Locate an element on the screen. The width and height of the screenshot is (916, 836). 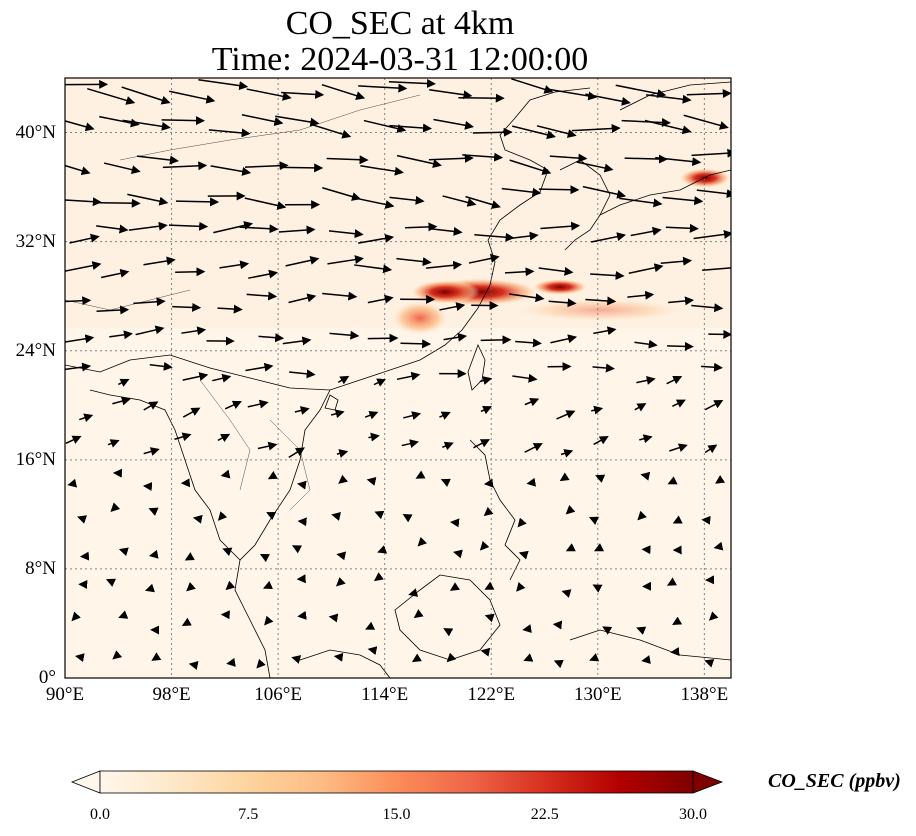
lat-tick-label: 40°N is located at coordinates (35, 132).